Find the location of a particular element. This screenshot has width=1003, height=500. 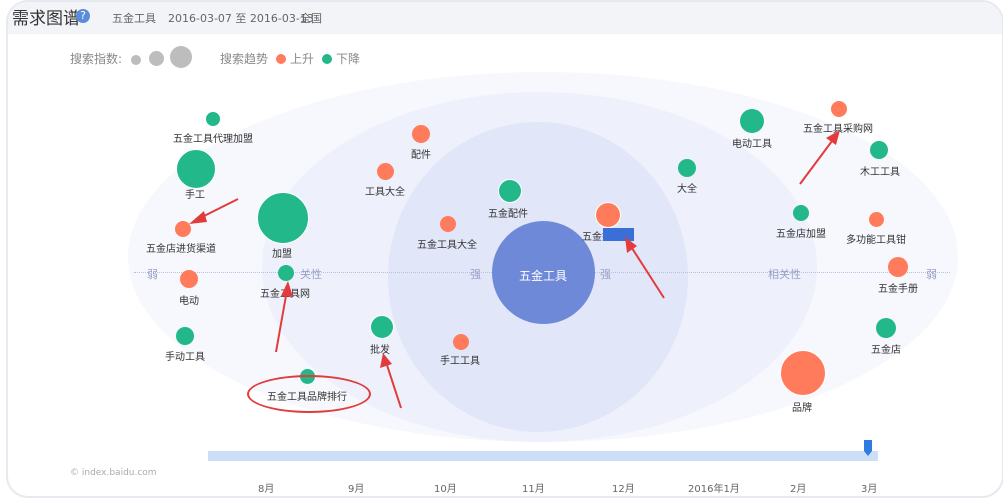

keyword-label: 五金工具代理加盟 is located at coordinates (213, 139).